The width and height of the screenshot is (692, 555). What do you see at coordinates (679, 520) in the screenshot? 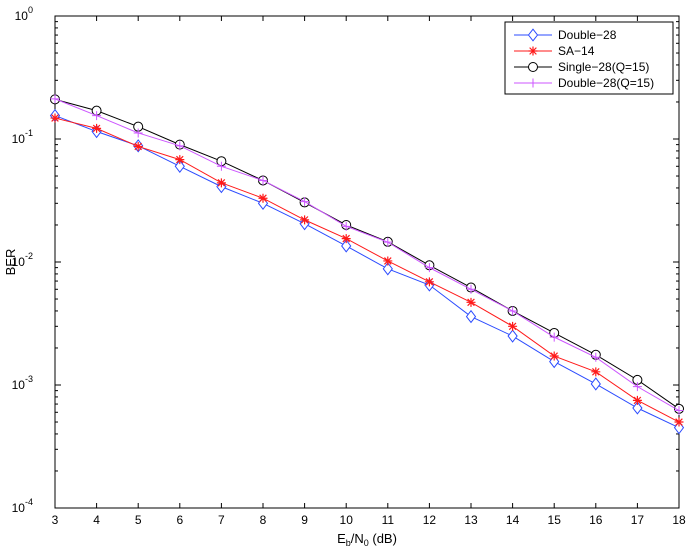
I see `x-tick-label: 18` at bounding box center [679, 520].